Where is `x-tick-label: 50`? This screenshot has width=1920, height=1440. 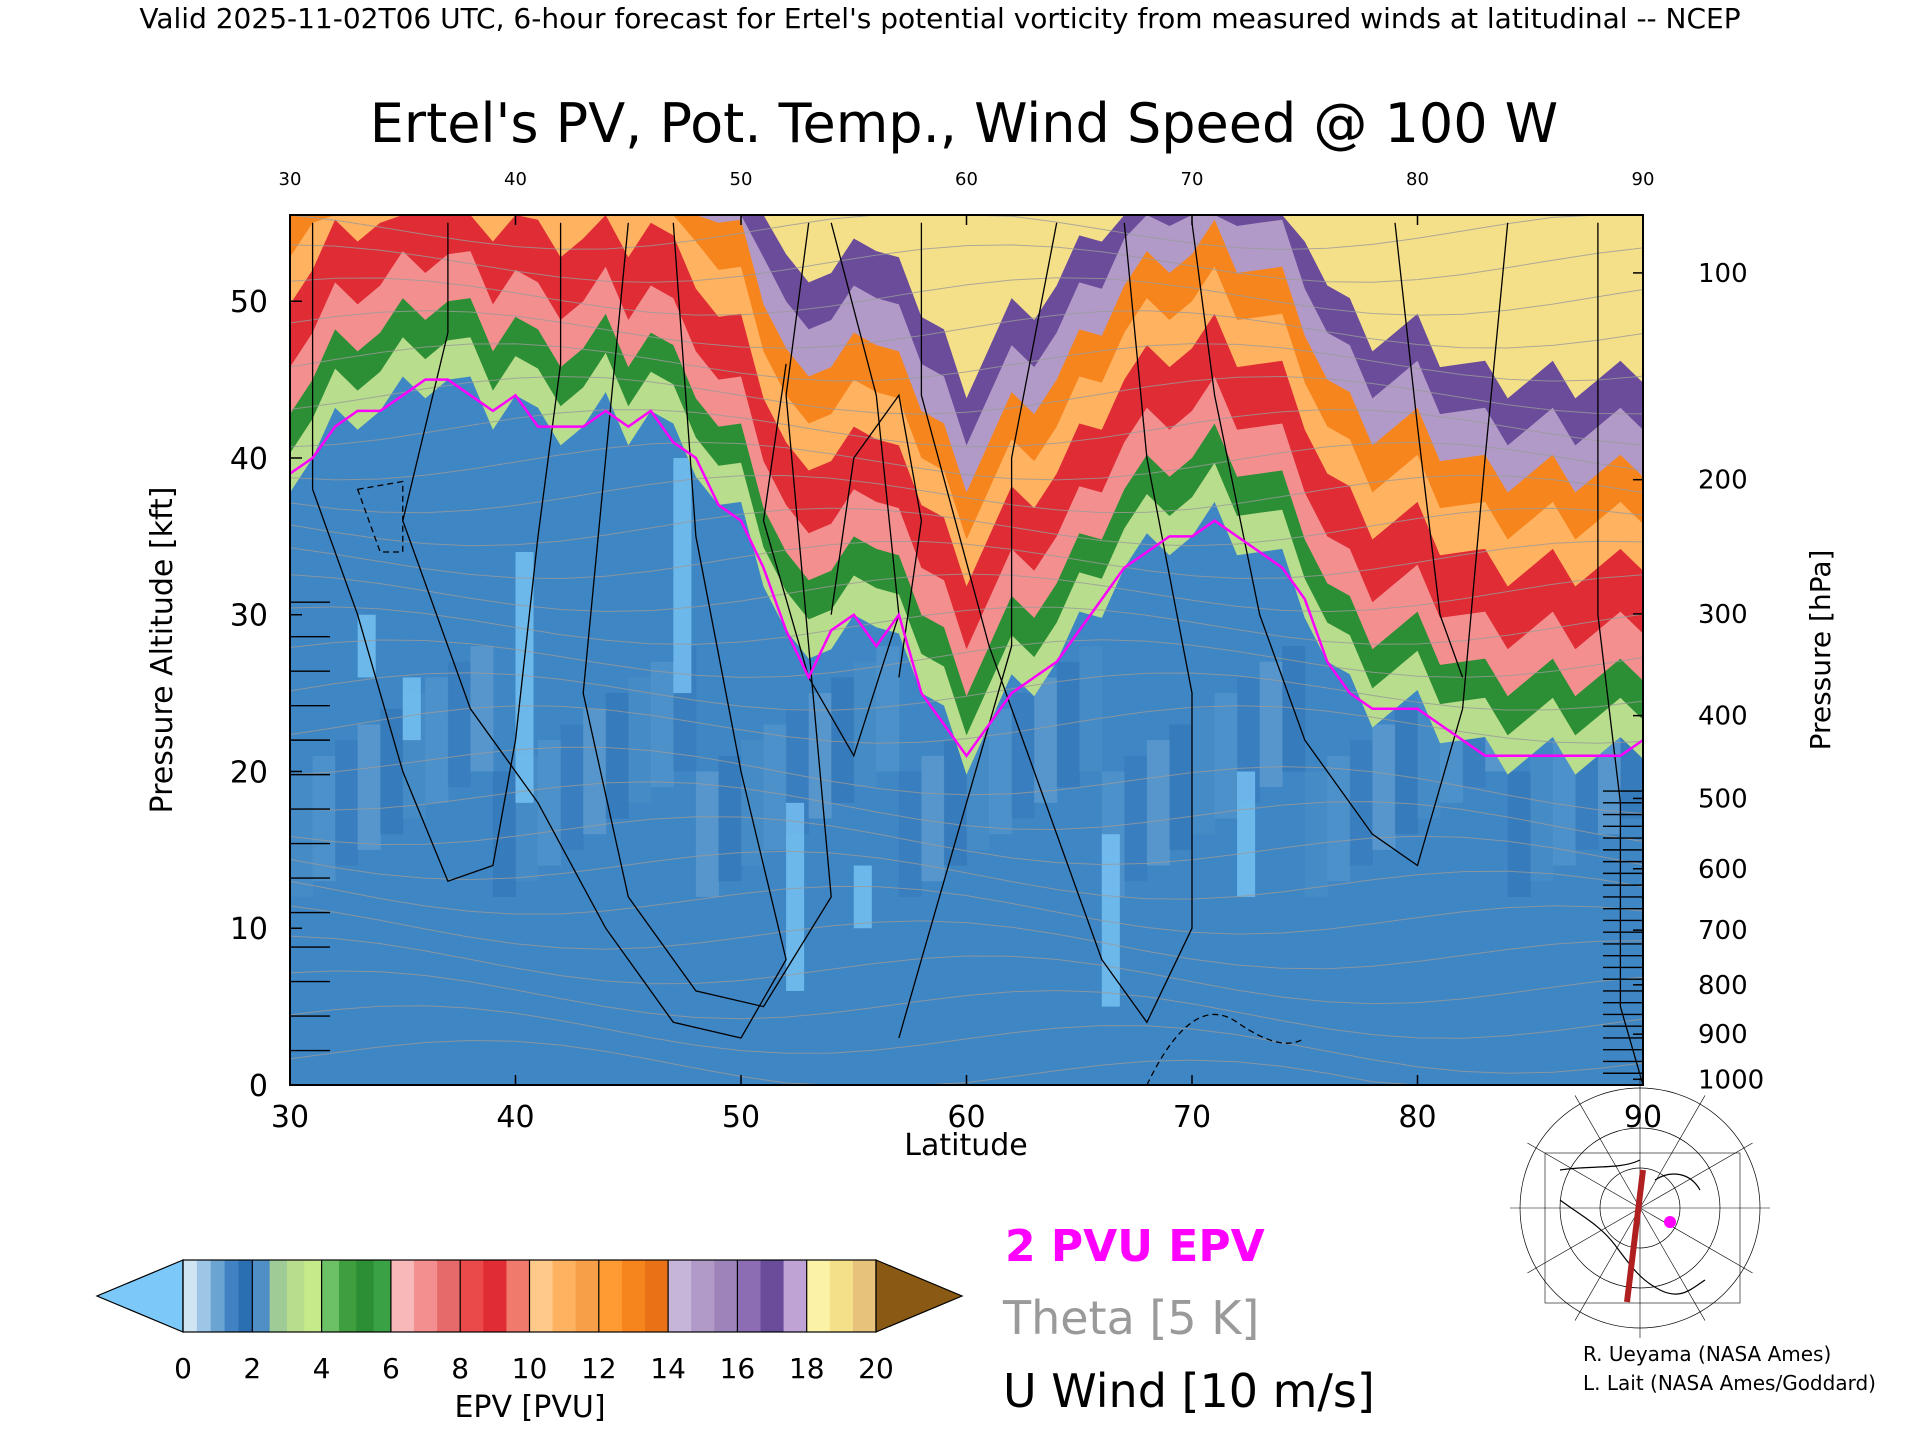
x-tick-label: 50 is located at coordinates (741, 1117).